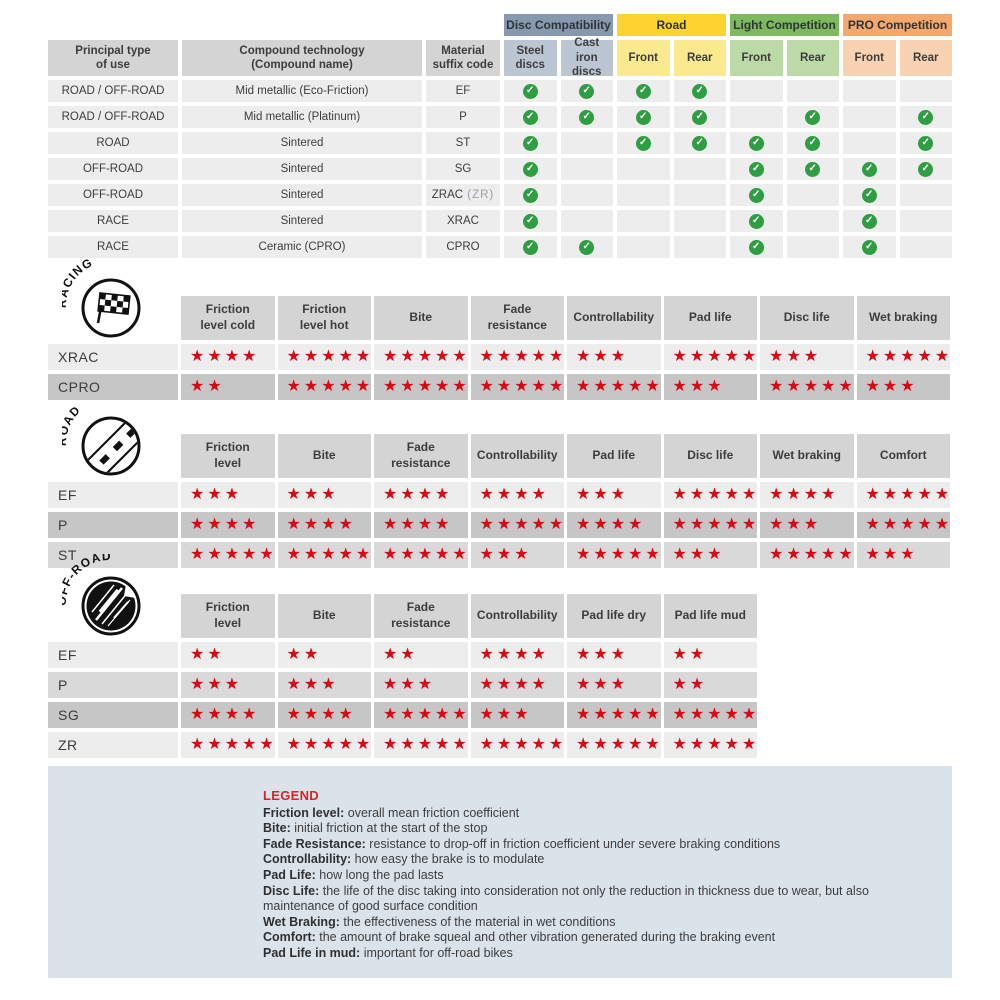 This screenshot has width=1000, height=1000. What do you see at coordinates (614, 456) in the screenshot?
I see `column-header: Pad life` at bounding box center [614, 456].